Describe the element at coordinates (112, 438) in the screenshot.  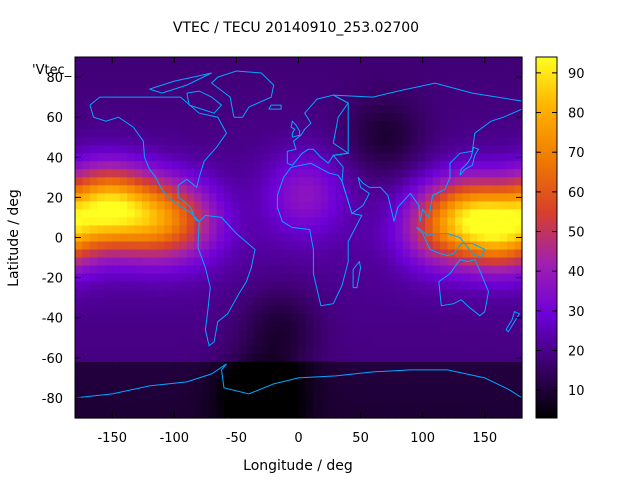
I see `x-tick-label: -150` at that location.